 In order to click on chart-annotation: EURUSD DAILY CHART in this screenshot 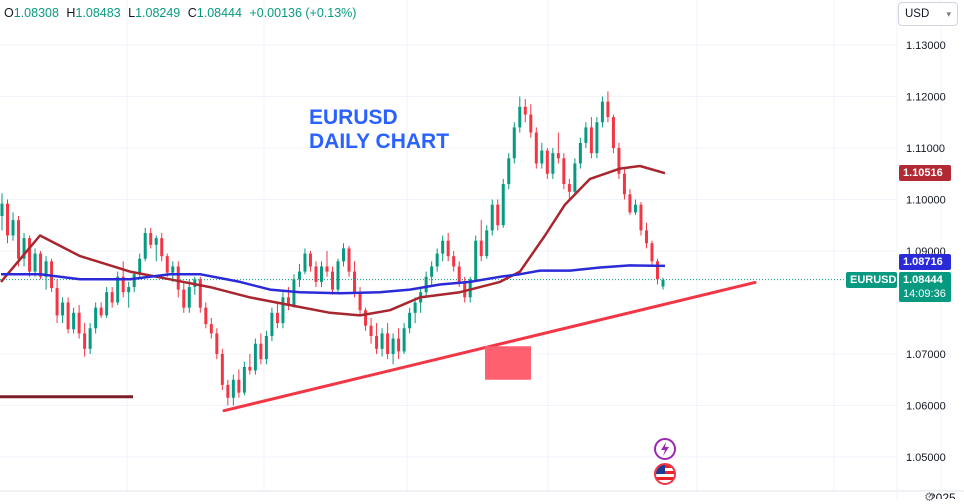, I will do `click(379, 130)`.